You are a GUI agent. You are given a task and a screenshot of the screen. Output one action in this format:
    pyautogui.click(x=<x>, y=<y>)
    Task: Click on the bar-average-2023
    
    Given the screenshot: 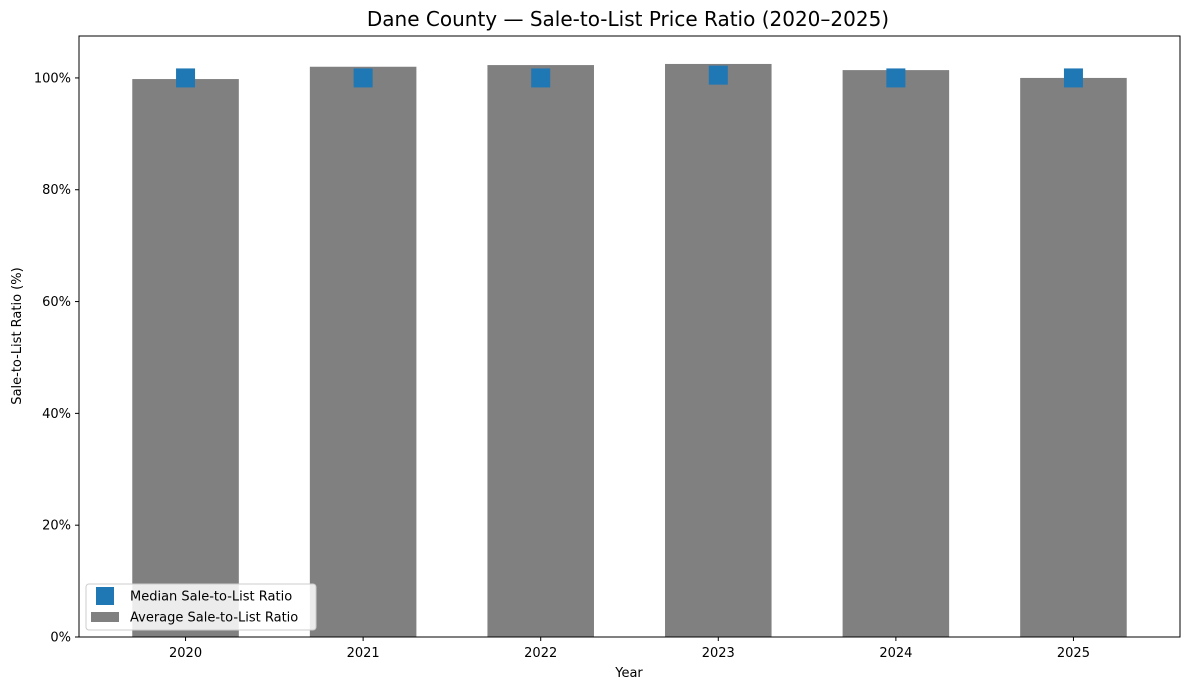 What is the action you would take?
    pyautogui.click(x=718, y=350)
    